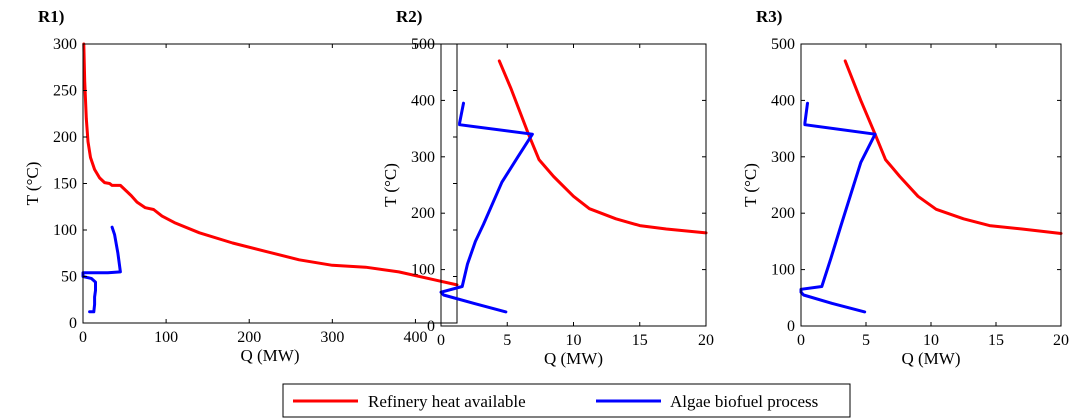  What do you see at coordinates (409, 16) in the screenshot?
I see `panel-label: R2)` at bounding box center [409, 16].